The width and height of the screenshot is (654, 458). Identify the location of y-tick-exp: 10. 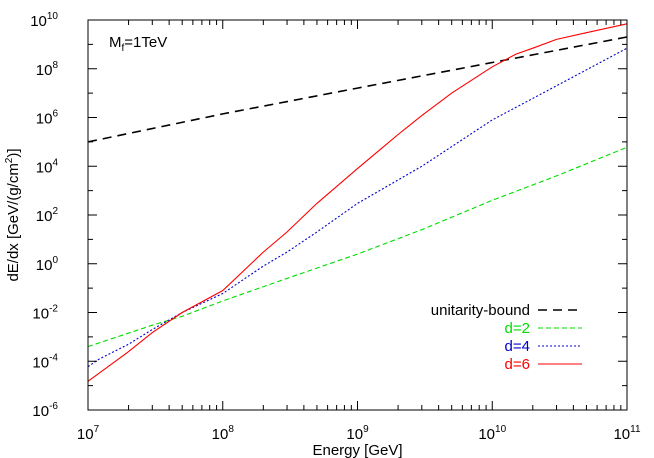
(53, 16).